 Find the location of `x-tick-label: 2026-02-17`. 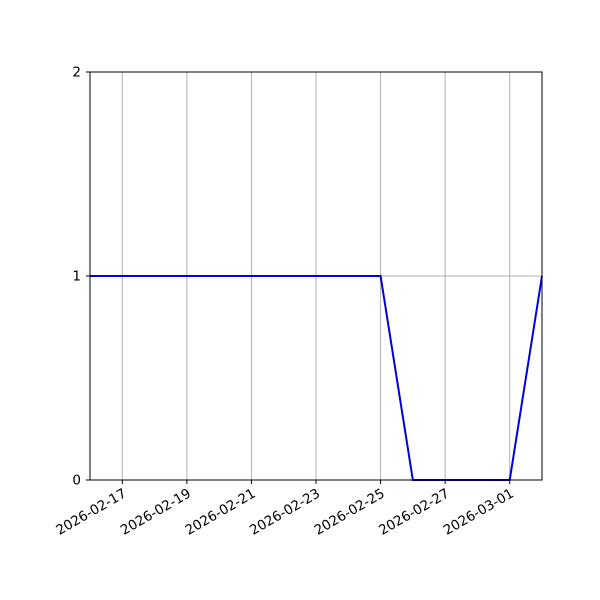

x-tick-label: 2026-02-17 is located at coordinates (91, 512).